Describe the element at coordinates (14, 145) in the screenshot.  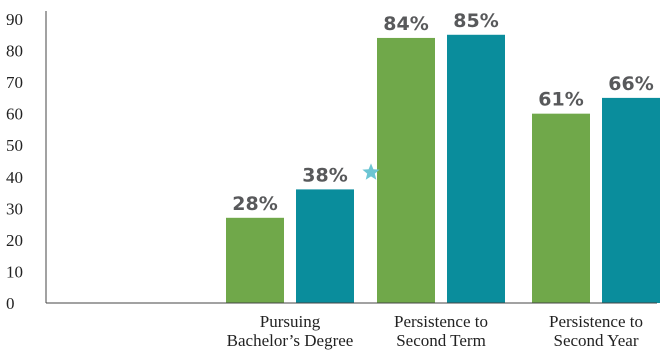
I see `y-tick-label: 50` at that location.